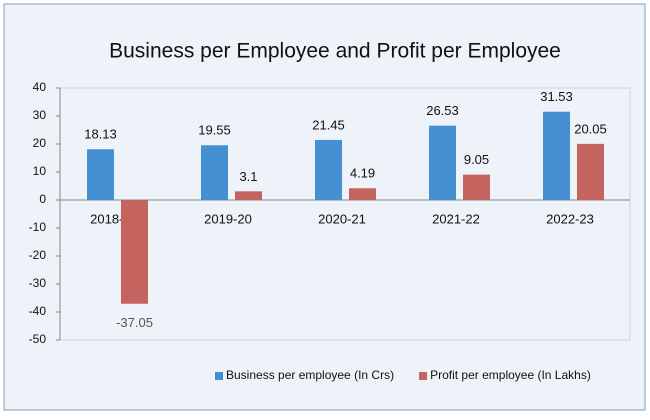  I want to click on y-tick-label: 30, so click(40, 115).